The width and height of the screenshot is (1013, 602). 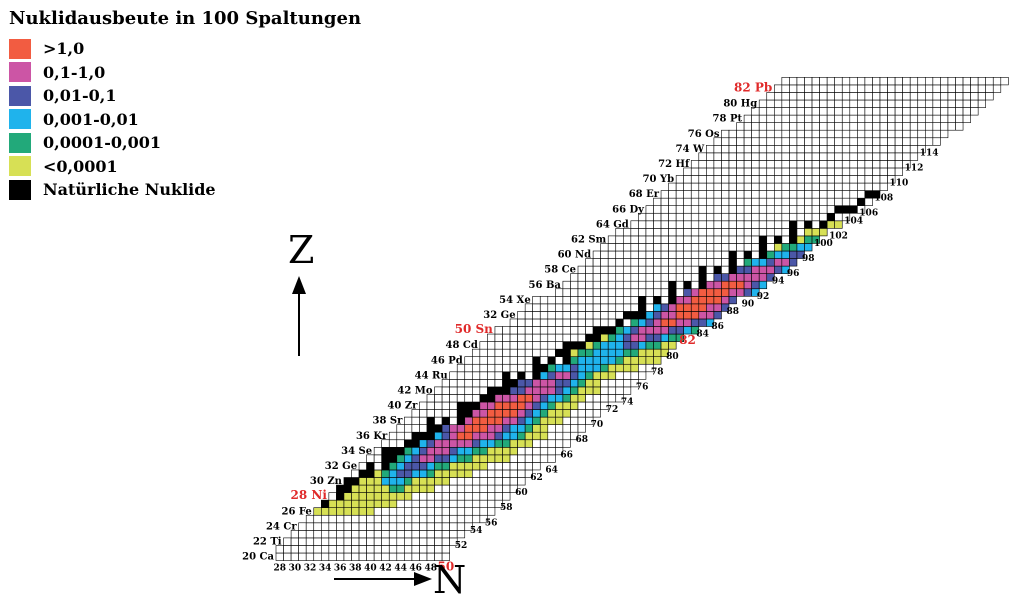 I want to click on neutron-label: 62, so click(x=536, y=478).